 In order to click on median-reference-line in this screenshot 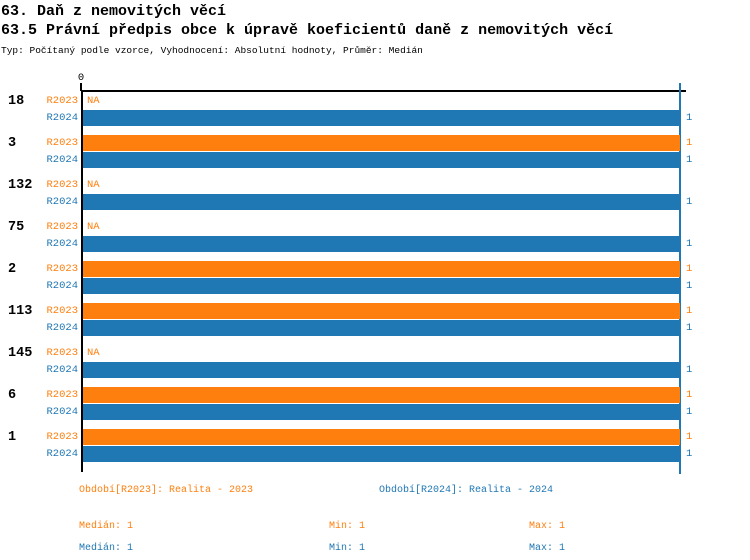, I will do `click(680, 278)`.